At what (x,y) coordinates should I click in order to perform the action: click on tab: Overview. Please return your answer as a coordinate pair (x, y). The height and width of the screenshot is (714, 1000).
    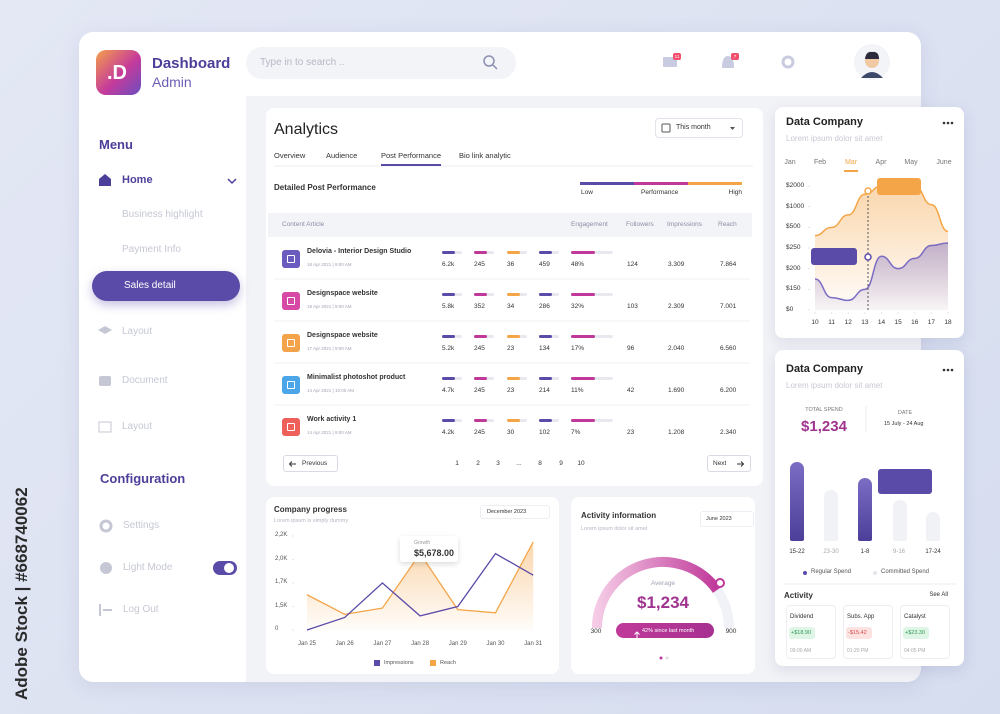
    Looking at the image, I should click on (290, 155).